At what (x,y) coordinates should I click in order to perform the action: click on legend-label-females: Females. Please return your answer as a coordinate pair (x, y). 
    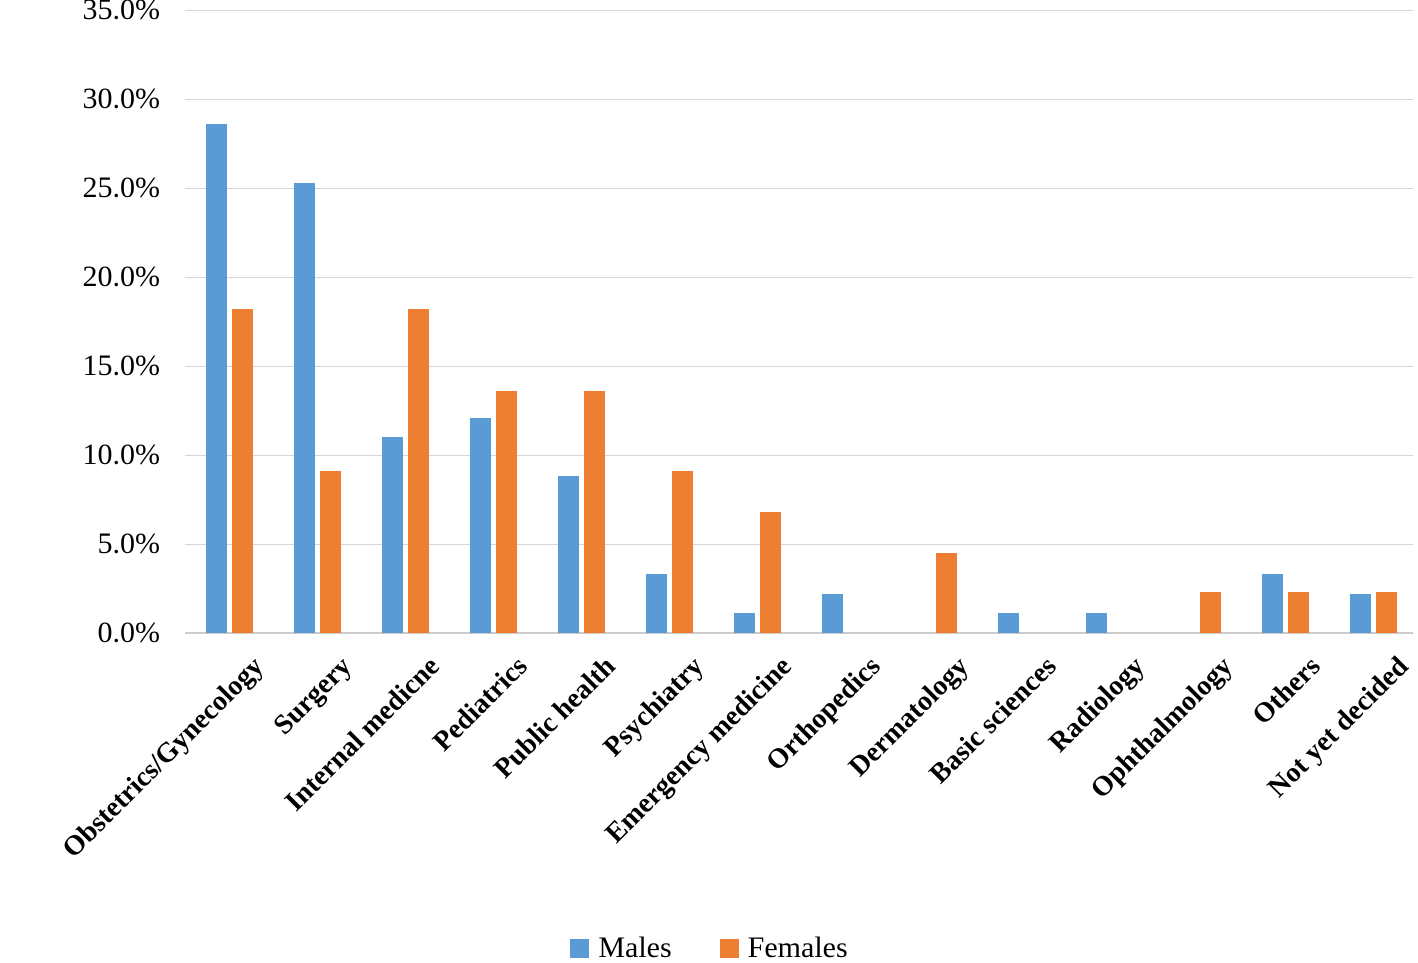
    Looking at the image, I should click on (797, 947).